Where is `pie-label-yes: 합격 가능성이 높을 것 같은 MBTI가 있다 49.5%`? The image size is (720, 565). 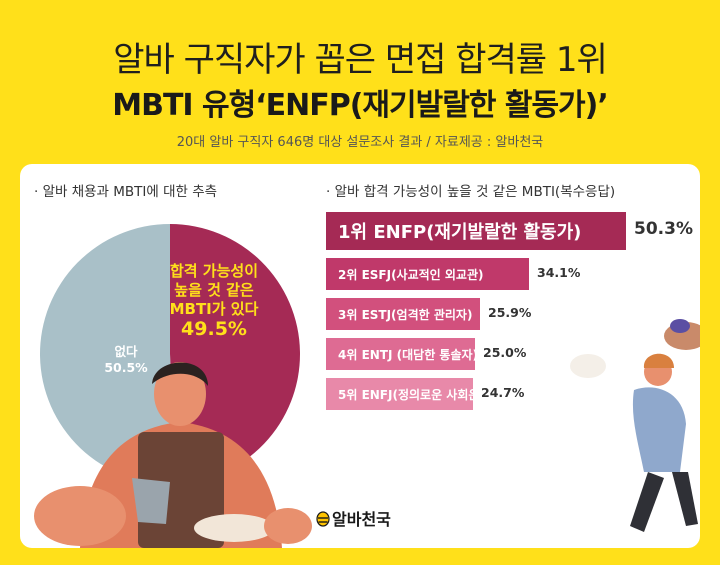
pie-label-yes: 합격 가능성이 높을 것 같은 MBTI가 있다 49.5% is located at coordinates (214, 302).